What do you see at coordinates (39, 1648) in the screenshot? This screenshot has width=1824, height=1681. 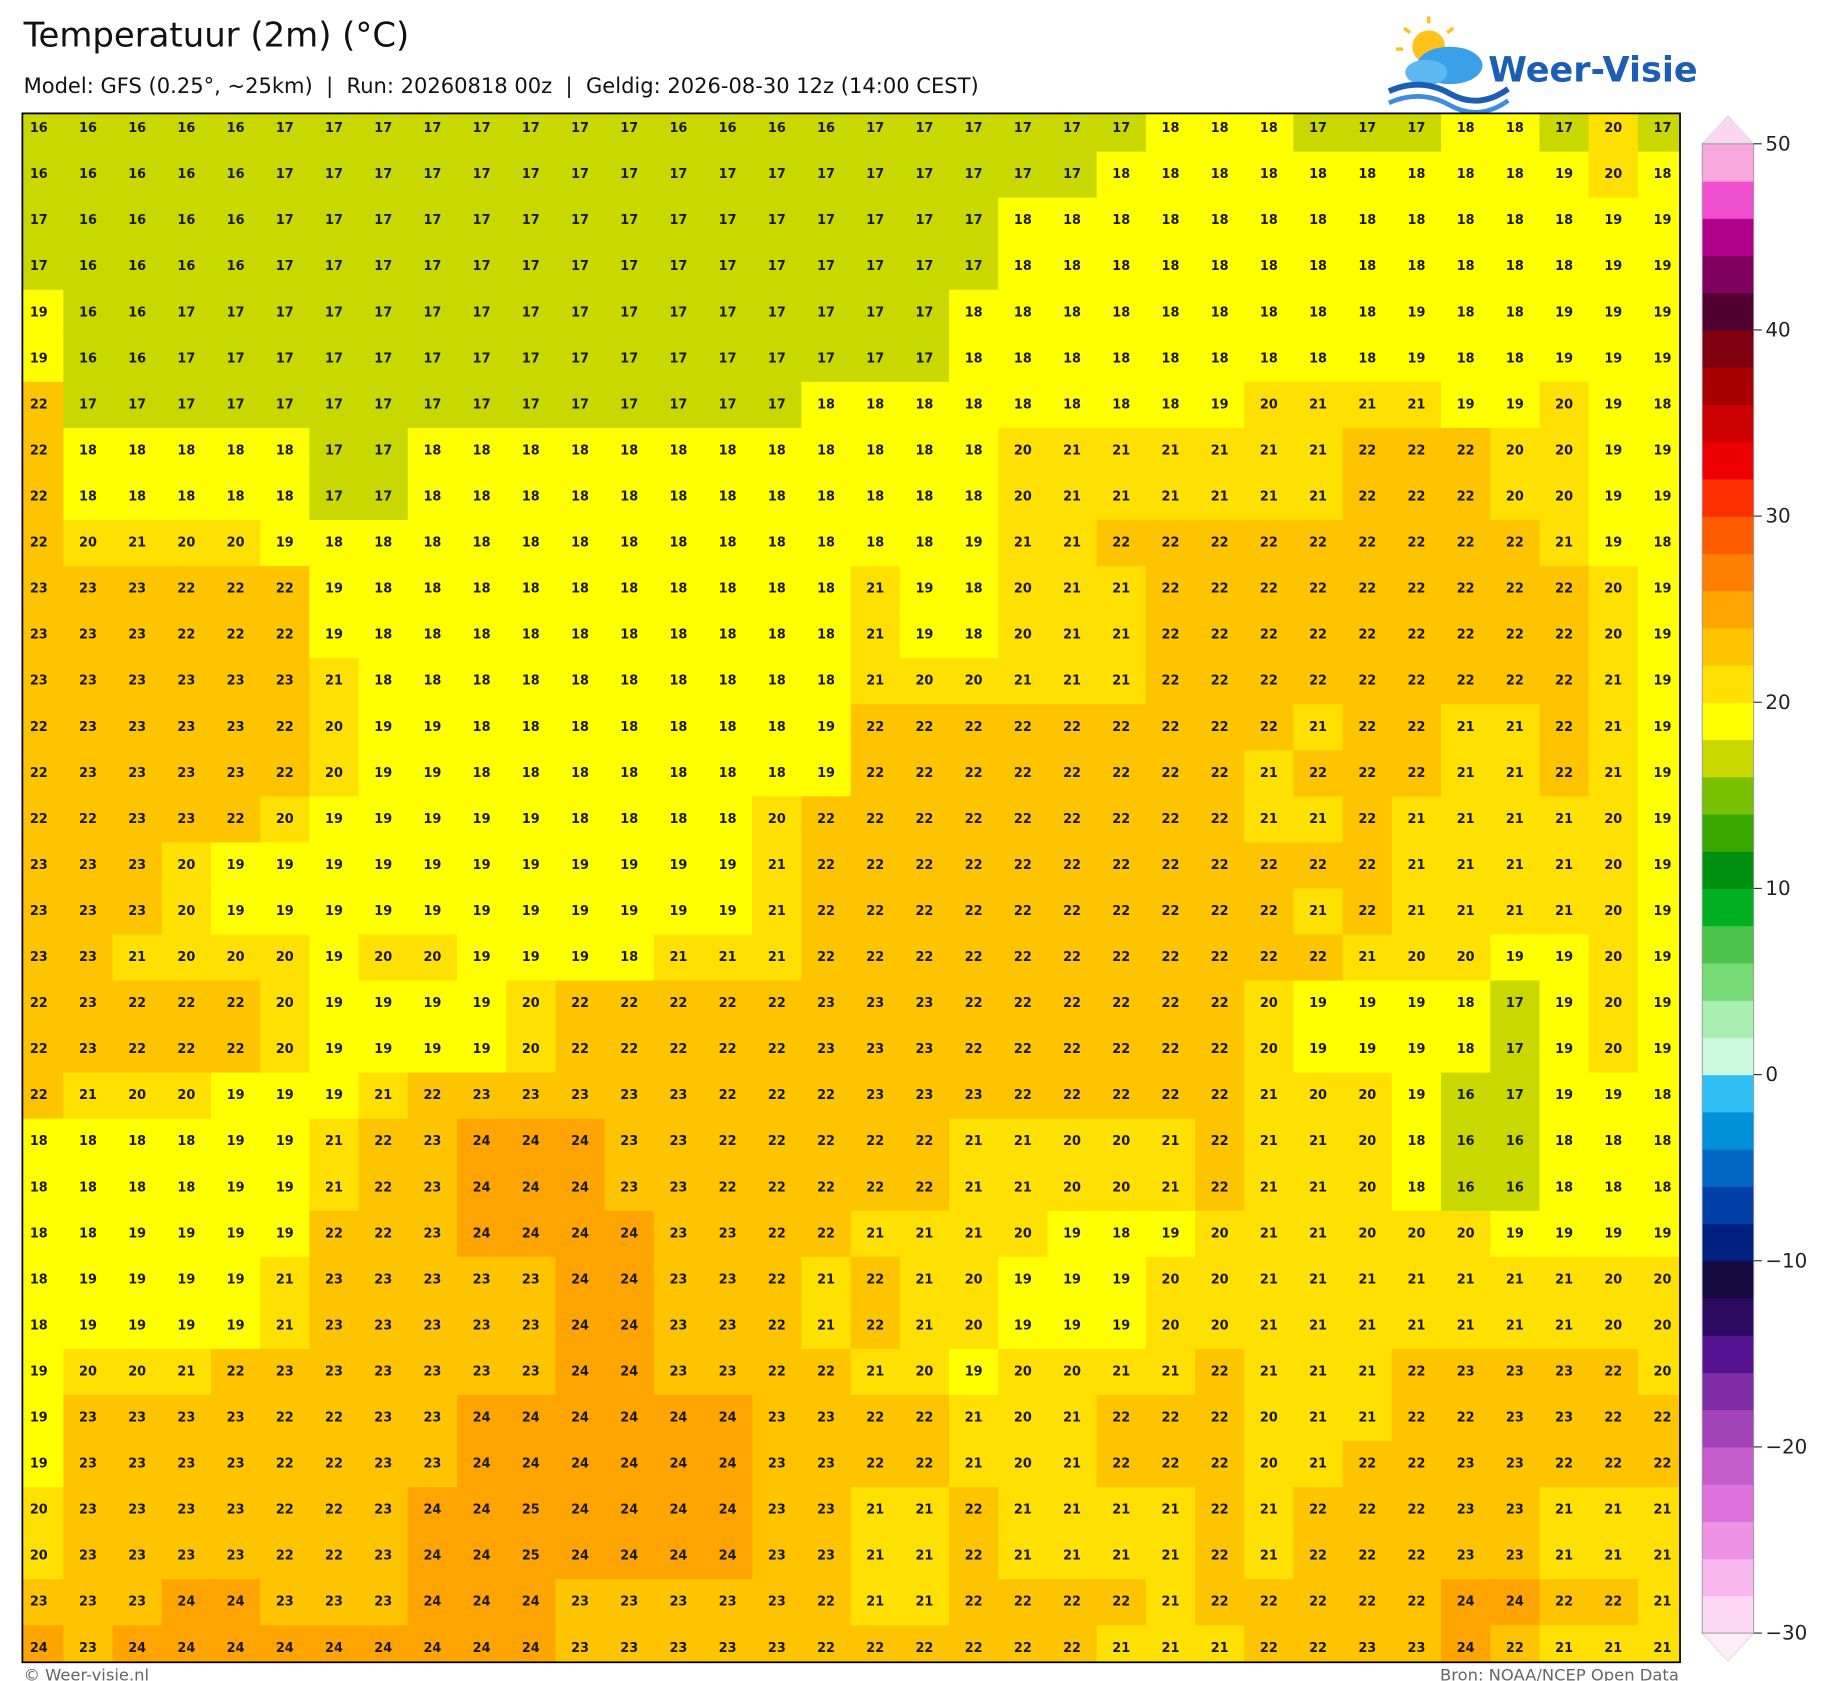 I see `cell-label: 24` at bounding box center [39, 1648].